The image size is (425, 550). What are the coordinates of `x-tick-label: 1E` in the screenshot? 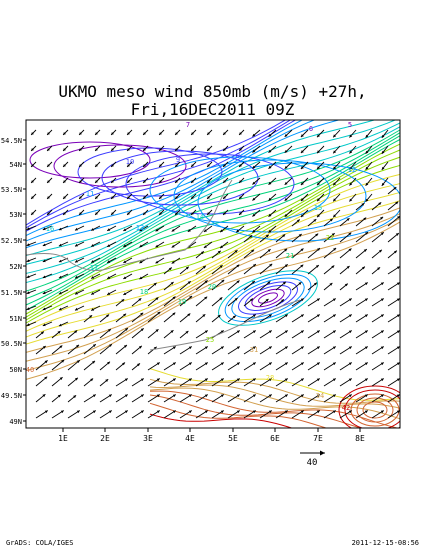 It's located at (63, 438).